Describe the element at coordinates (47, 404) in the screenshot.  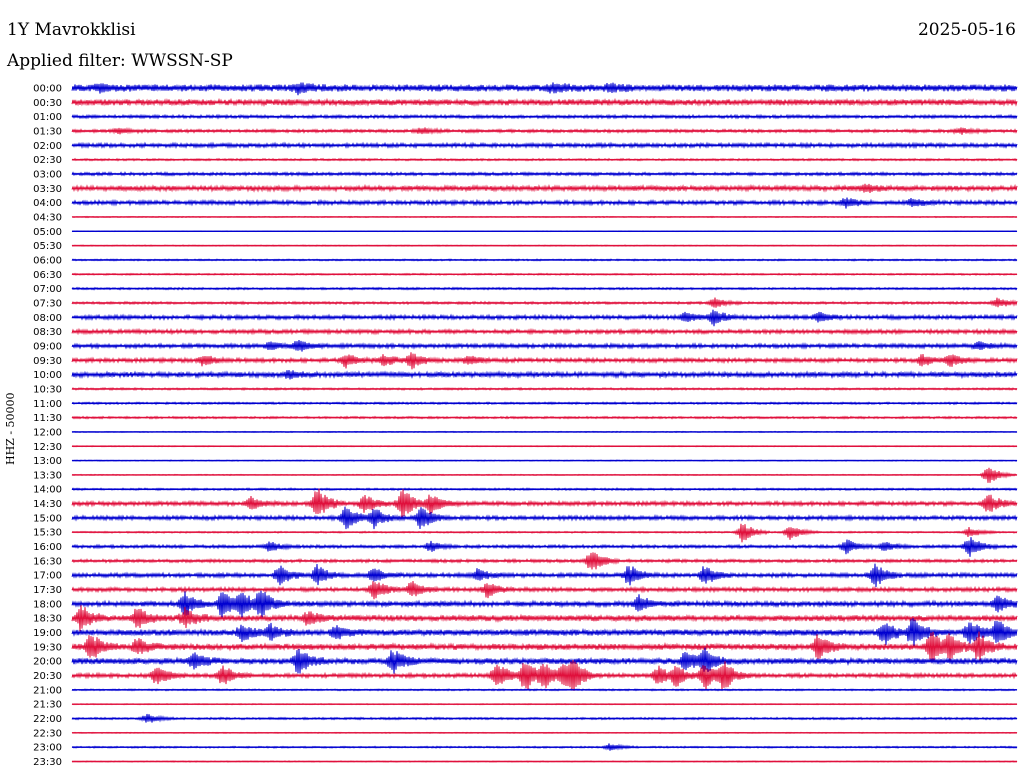
I see `tick-label-11:00: 11:00` at that location.